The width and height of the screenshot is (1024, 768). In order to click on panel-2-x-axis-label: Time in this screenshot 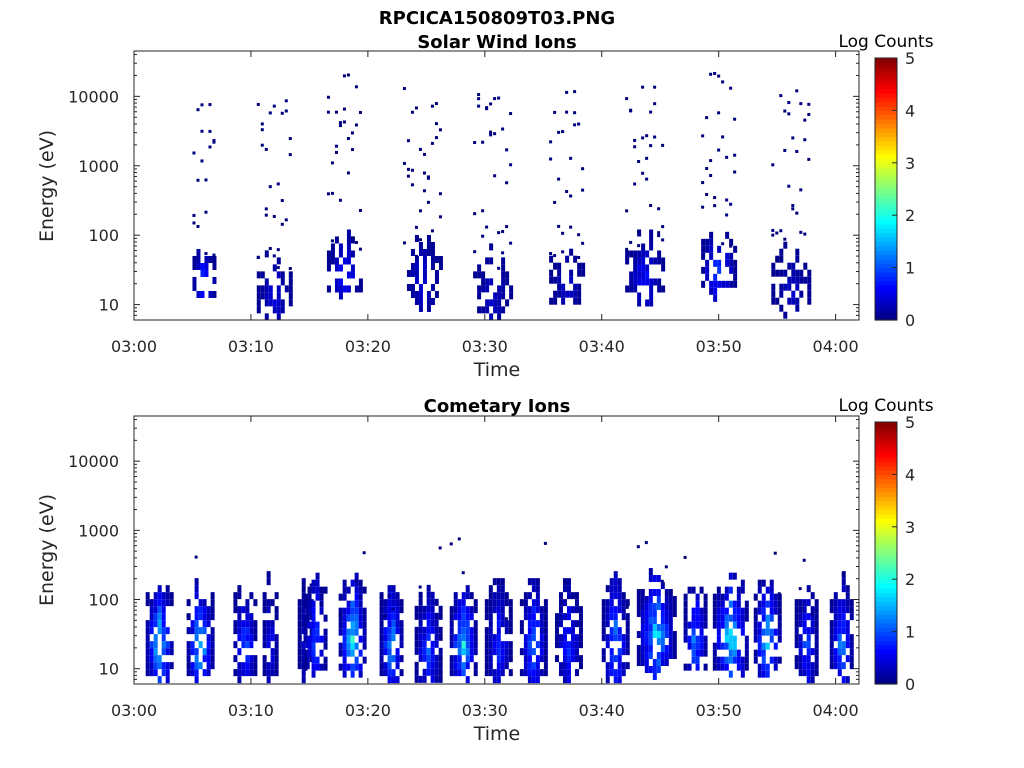, I will do `click(497, 734)`.